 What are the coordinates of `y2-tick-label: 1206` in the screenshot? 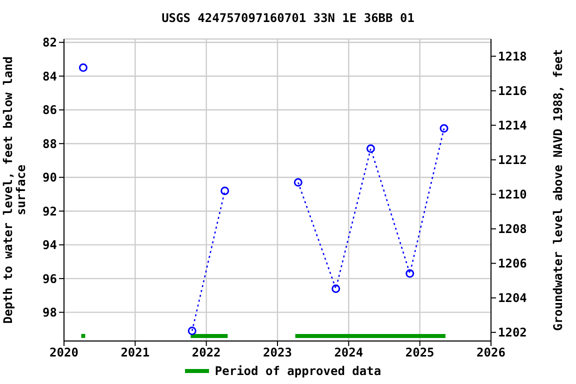 It's located at (512, 263).